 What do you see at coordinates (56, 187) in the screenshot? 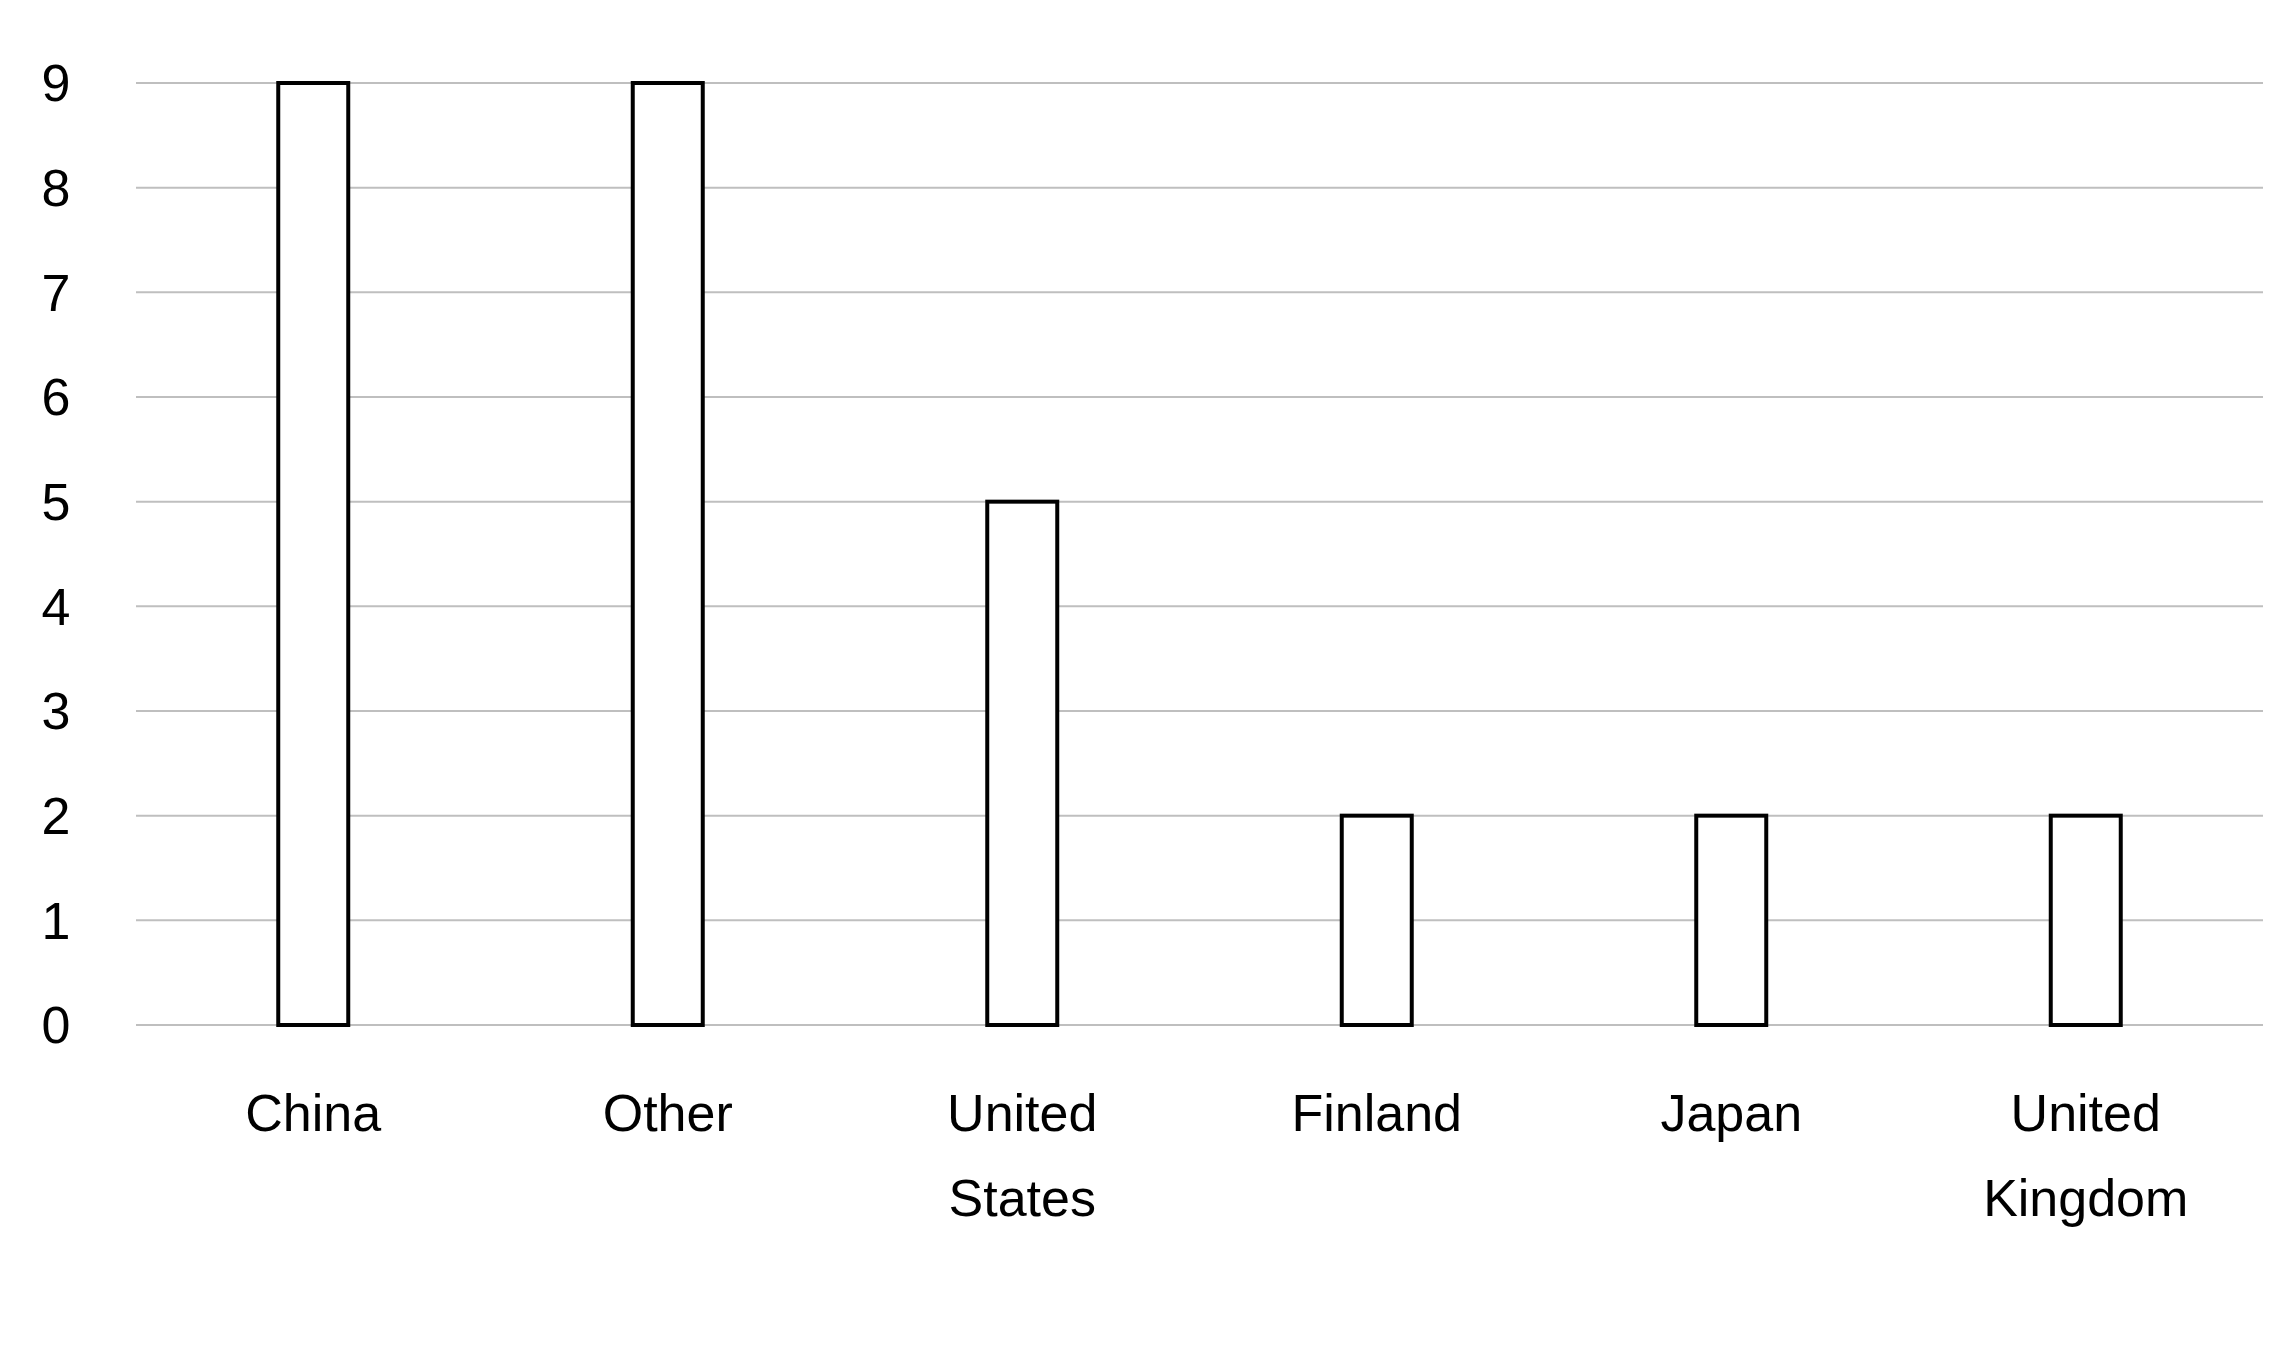
I see `y-tick-label: 8` at bounding box center [56, 187].